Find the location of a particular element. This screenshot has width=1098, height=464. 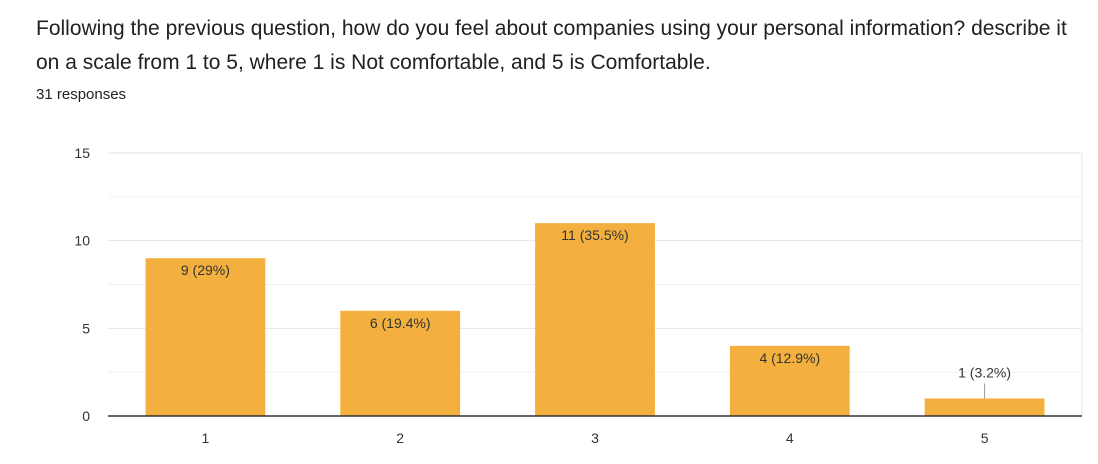

data-label: 1 (3.2%) is located at coordinates (984, 372).